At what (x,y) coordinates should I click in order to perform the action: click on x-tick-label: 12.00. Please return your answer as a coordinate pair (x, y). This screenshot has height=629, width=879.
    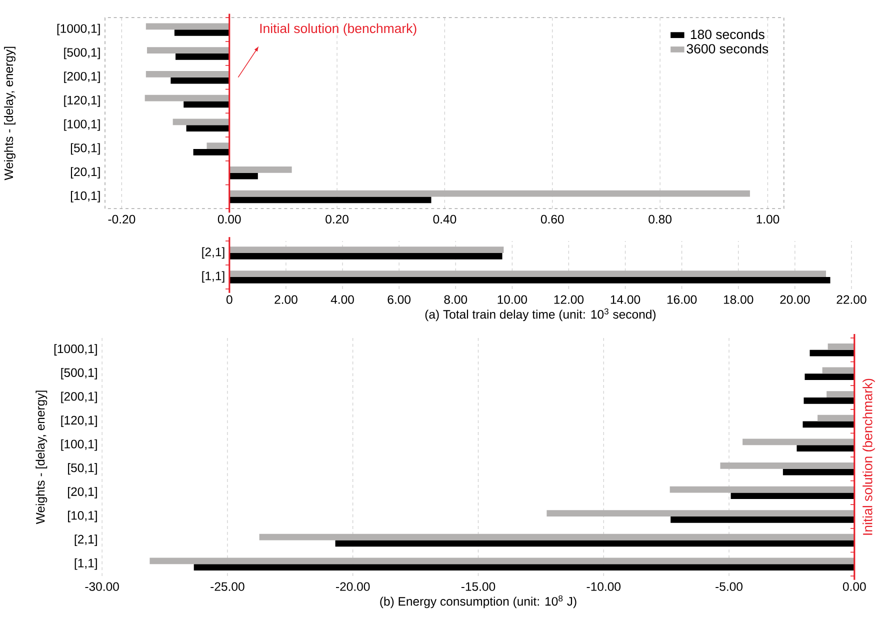
    Looking at the image, I should click on (569, 299).